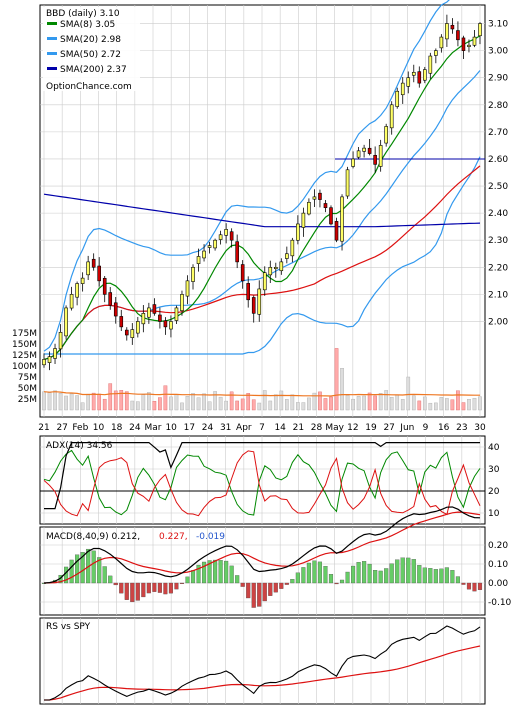 The height and width of the screenshot is (706, 526). Describe the element at coordinates (80, 428) in the screenshot. I see `x-tick-label: Feb` at that location.